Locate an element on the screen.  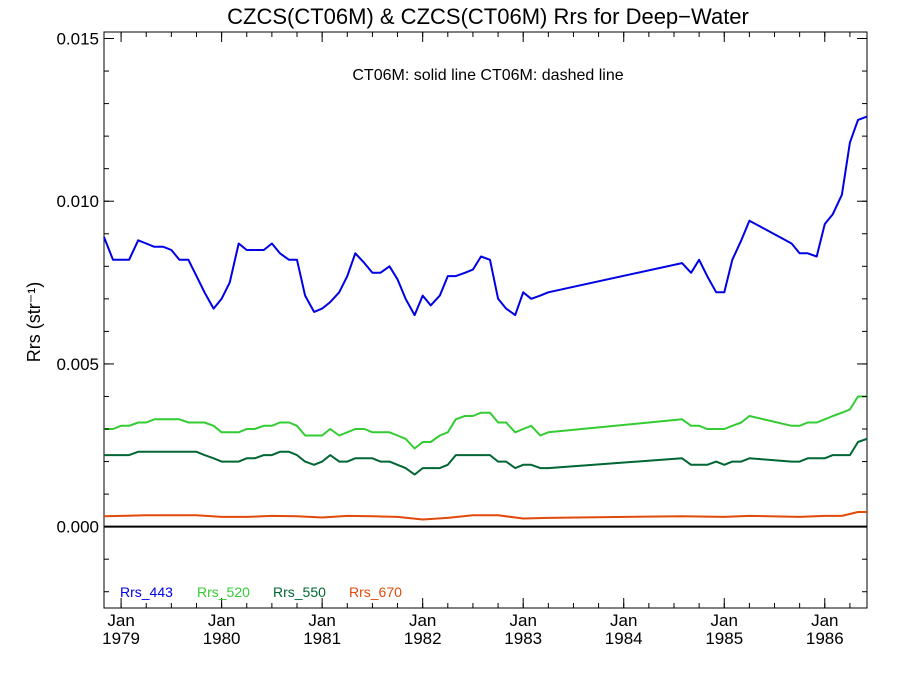
y-tick-label: 0.015 is located at coordinates (77, 39).